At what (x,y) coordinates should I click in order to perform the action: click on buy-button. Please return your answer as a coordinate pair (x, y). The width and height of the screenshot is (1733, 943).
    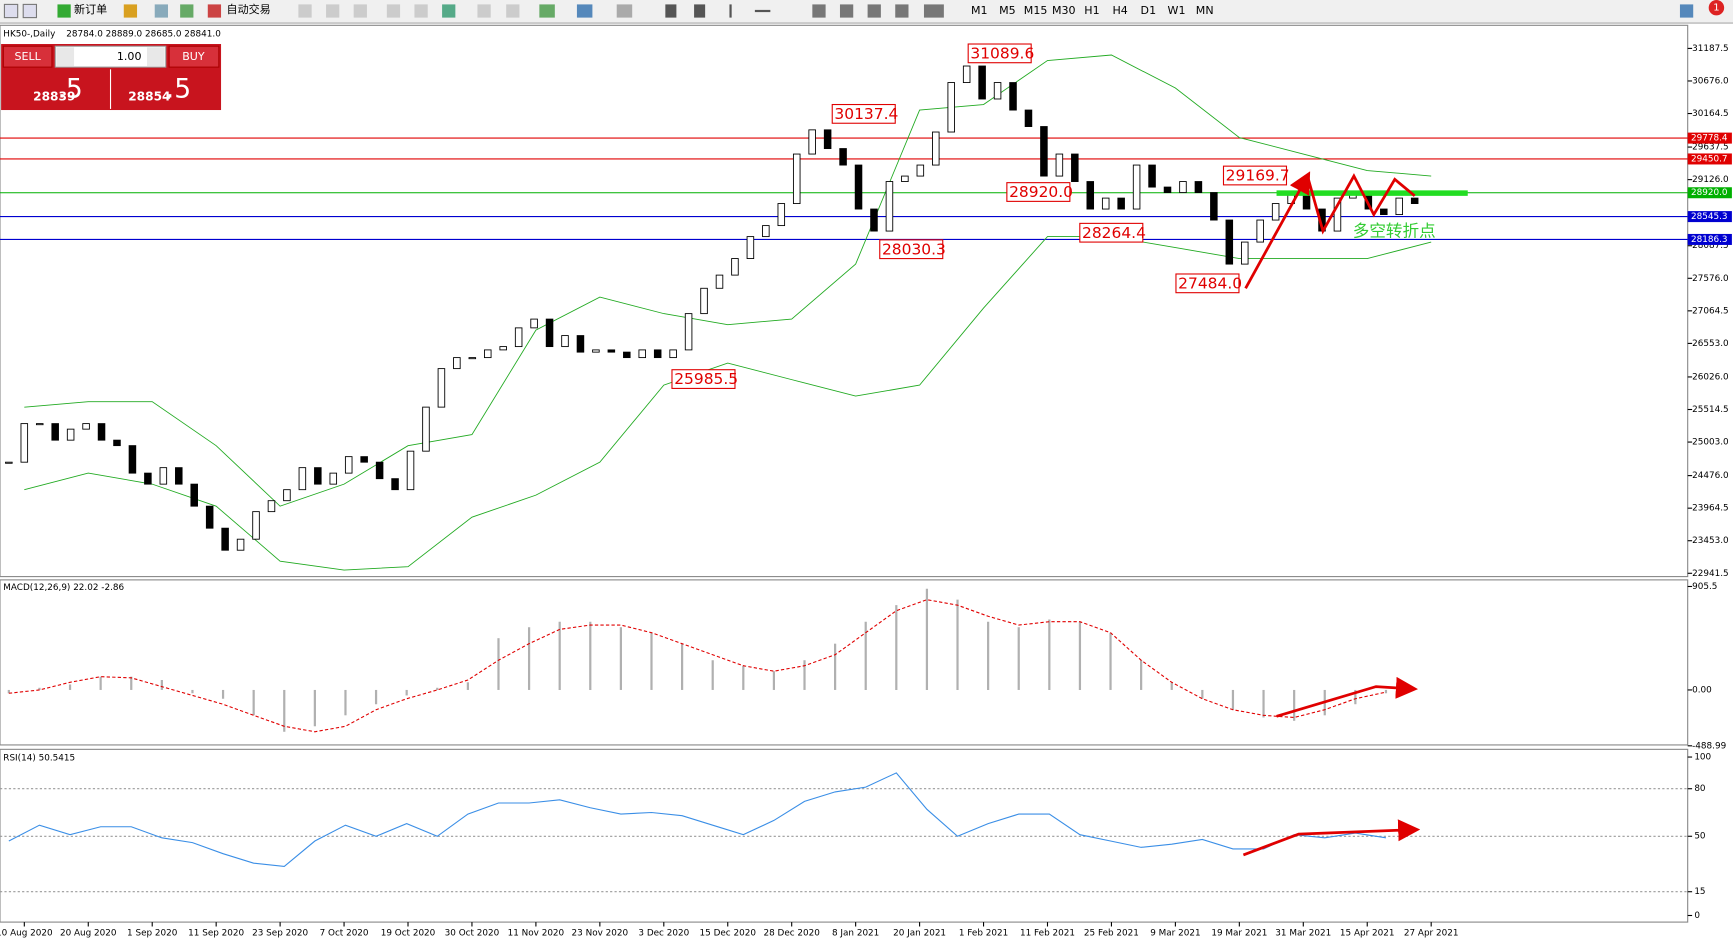
    Looking at the image, I should click on (194, 56).